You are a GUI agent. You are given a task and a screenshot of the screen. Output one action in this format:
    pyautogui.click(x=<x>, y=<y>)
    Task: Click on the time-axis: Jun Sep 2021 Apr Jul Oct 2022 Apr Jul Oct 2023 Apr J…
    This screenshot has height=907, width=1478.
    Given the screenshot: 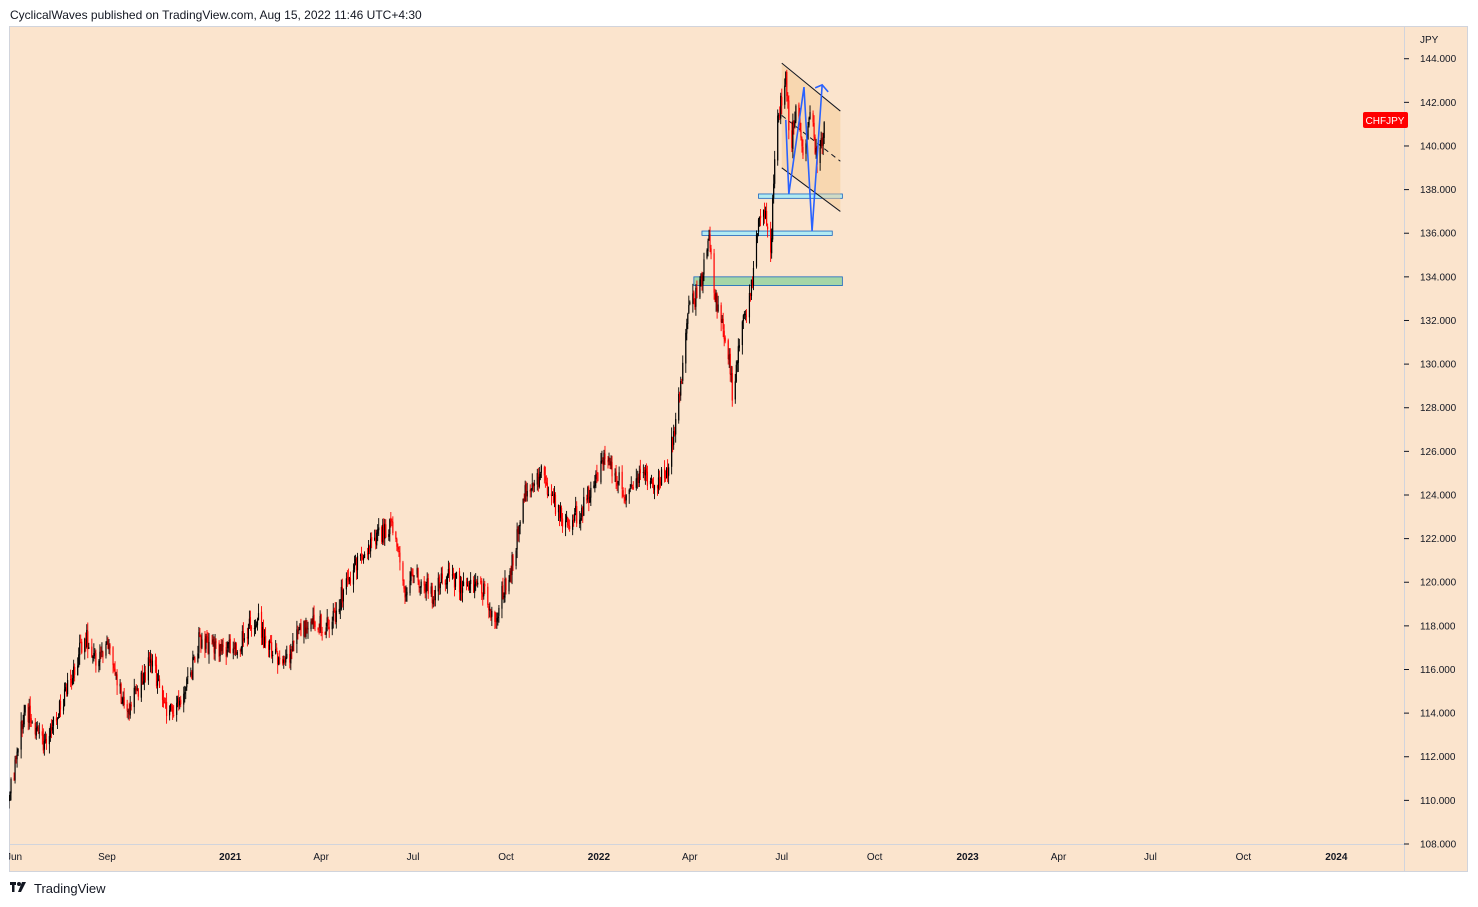 What is the action you would take?
    pyautogui.click(x=678, y=857)
    